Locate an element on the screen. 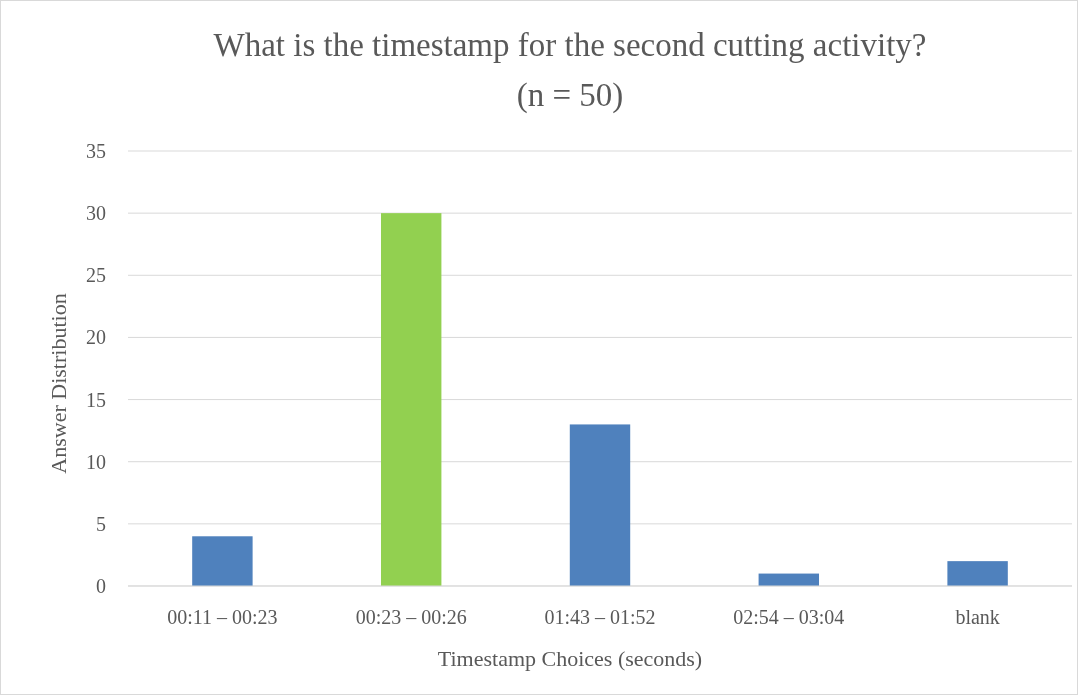 This screenshot has height=698, width=1089. chart-title: What is the timestamp for the second cutting activity? is located at coordinates (570, 45).